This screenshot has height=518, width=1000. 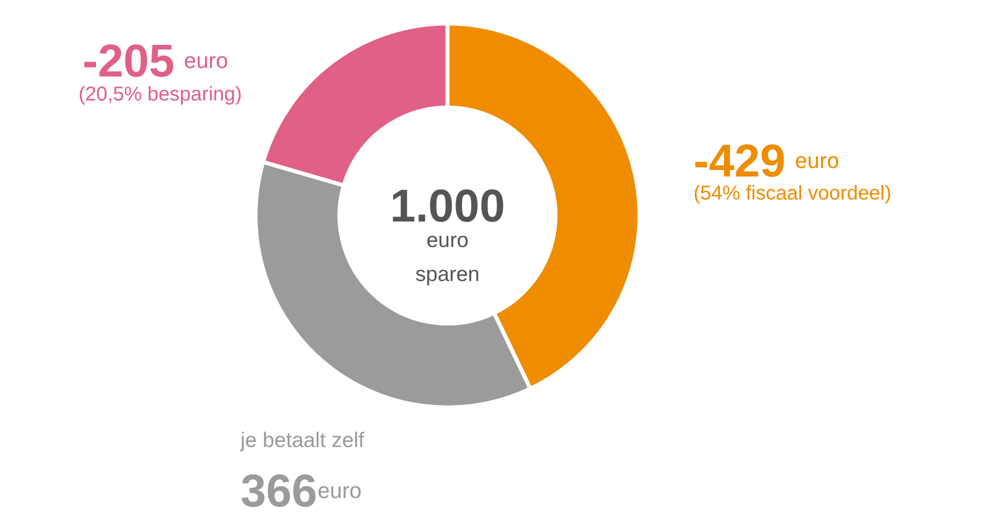 I want to click on text: 1.000, so click(x=448, y=206).